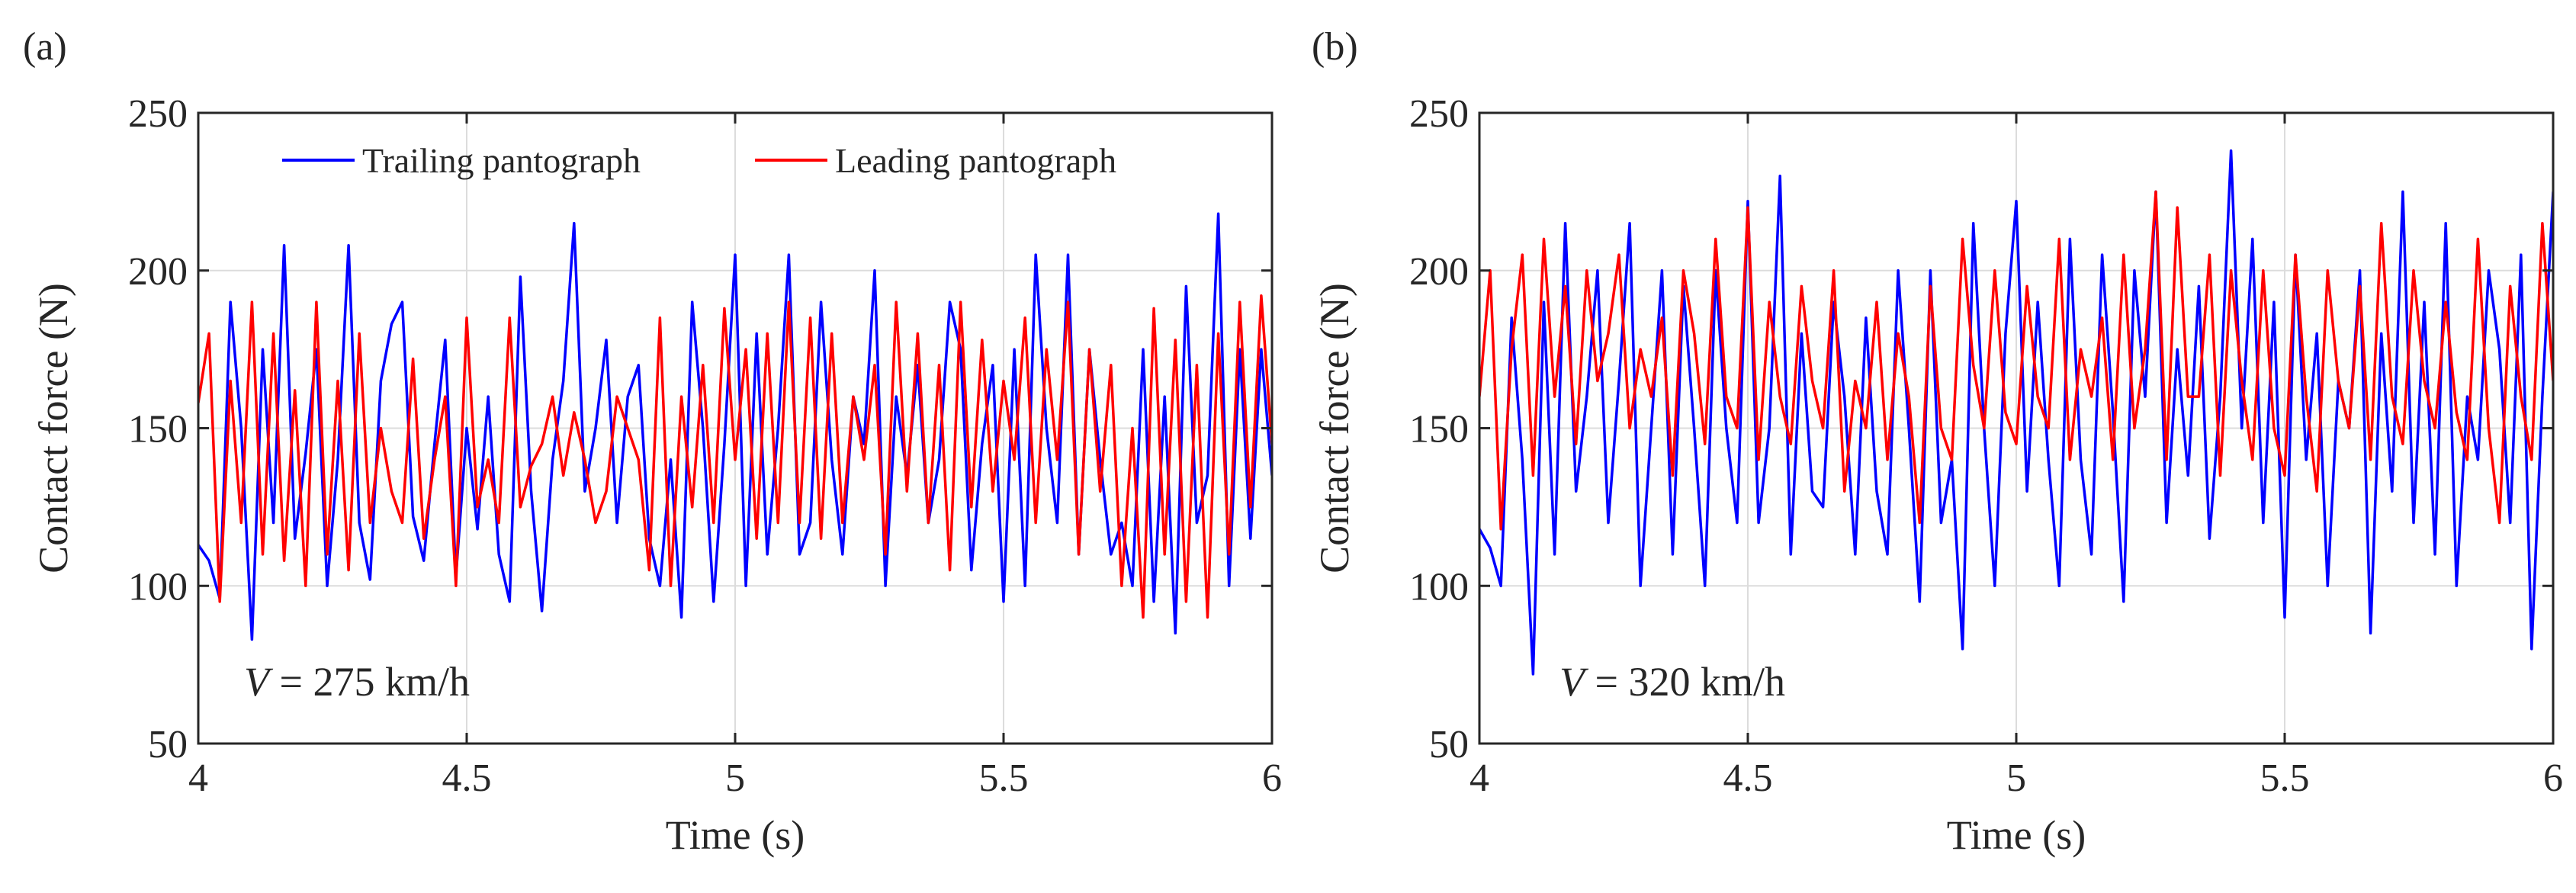  What do you see at coordinates (699, 160) in the screenshot?
I see `legend: Trailing pantograph Leading pantograph` at bounding box center [699, 160].